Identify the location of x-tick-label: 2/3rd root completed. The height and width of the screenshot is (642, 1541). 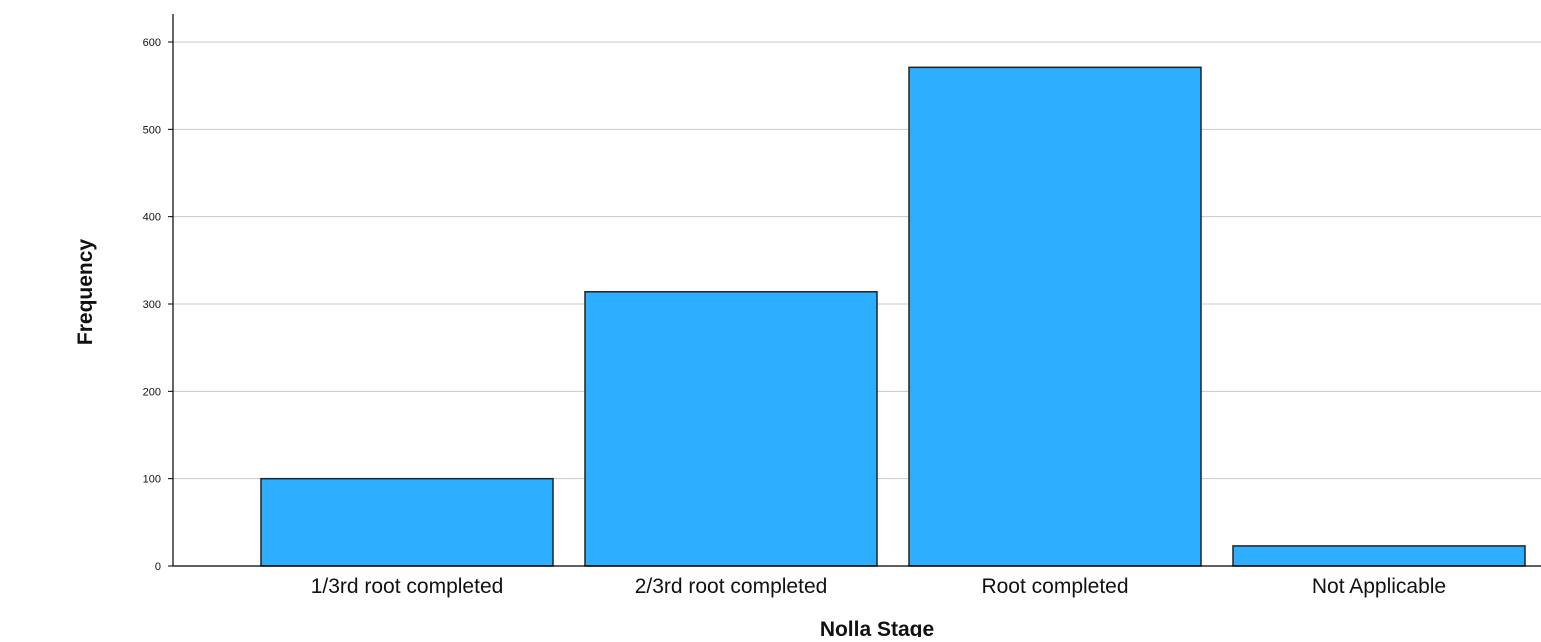
(731, 586).